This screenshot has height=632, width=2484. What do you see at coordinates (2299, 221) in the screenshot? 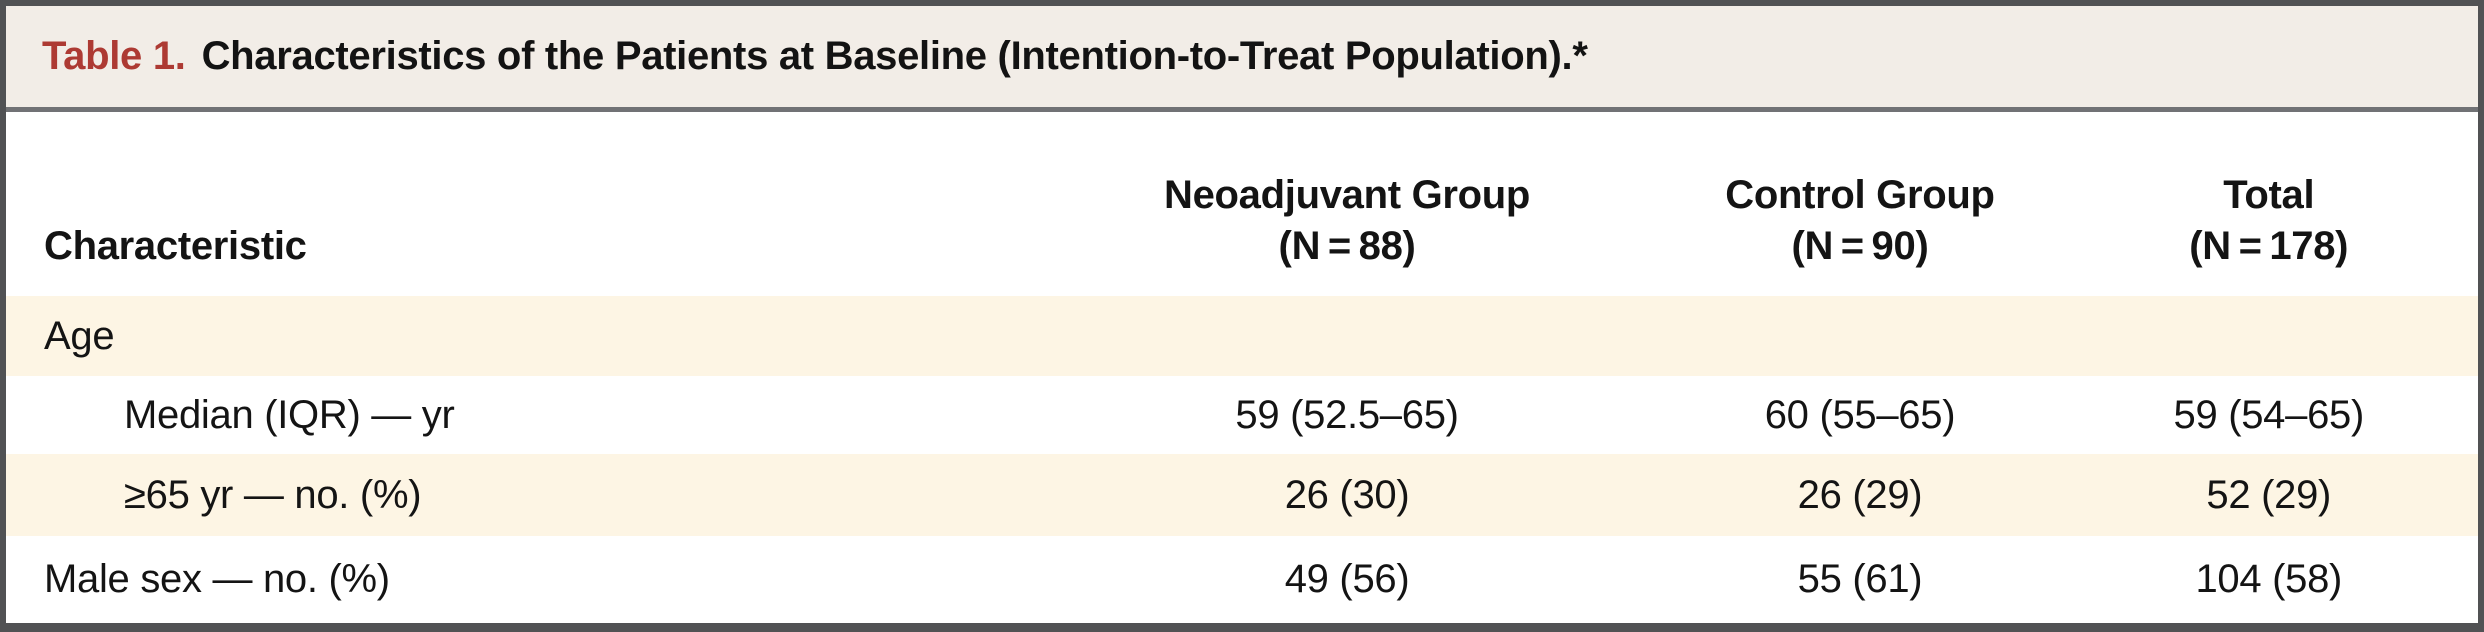
I see `column-header-total: Total (N = 178)` at bounding box center [2299, 221].